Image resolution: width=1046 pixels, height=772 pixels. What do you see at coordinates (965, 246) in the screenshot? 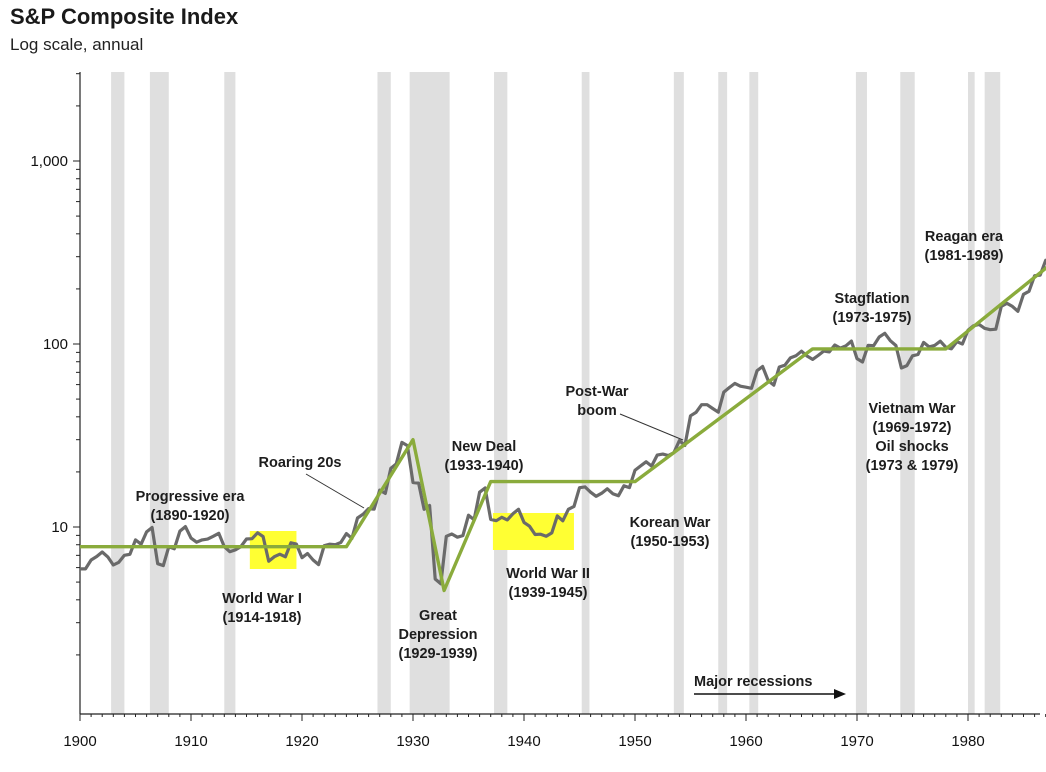
I see `annotation-reagan-era: Reagan era (1981-1989)` at bounding box center [965, 246].